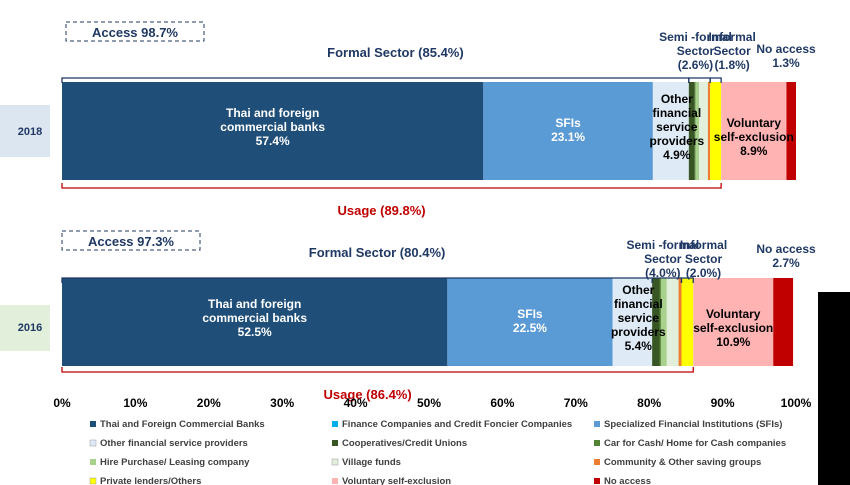 The width and height of the screenshot is (850, 485). I want to click on access-label-2018: Access 98.7%, so click(135, 32).